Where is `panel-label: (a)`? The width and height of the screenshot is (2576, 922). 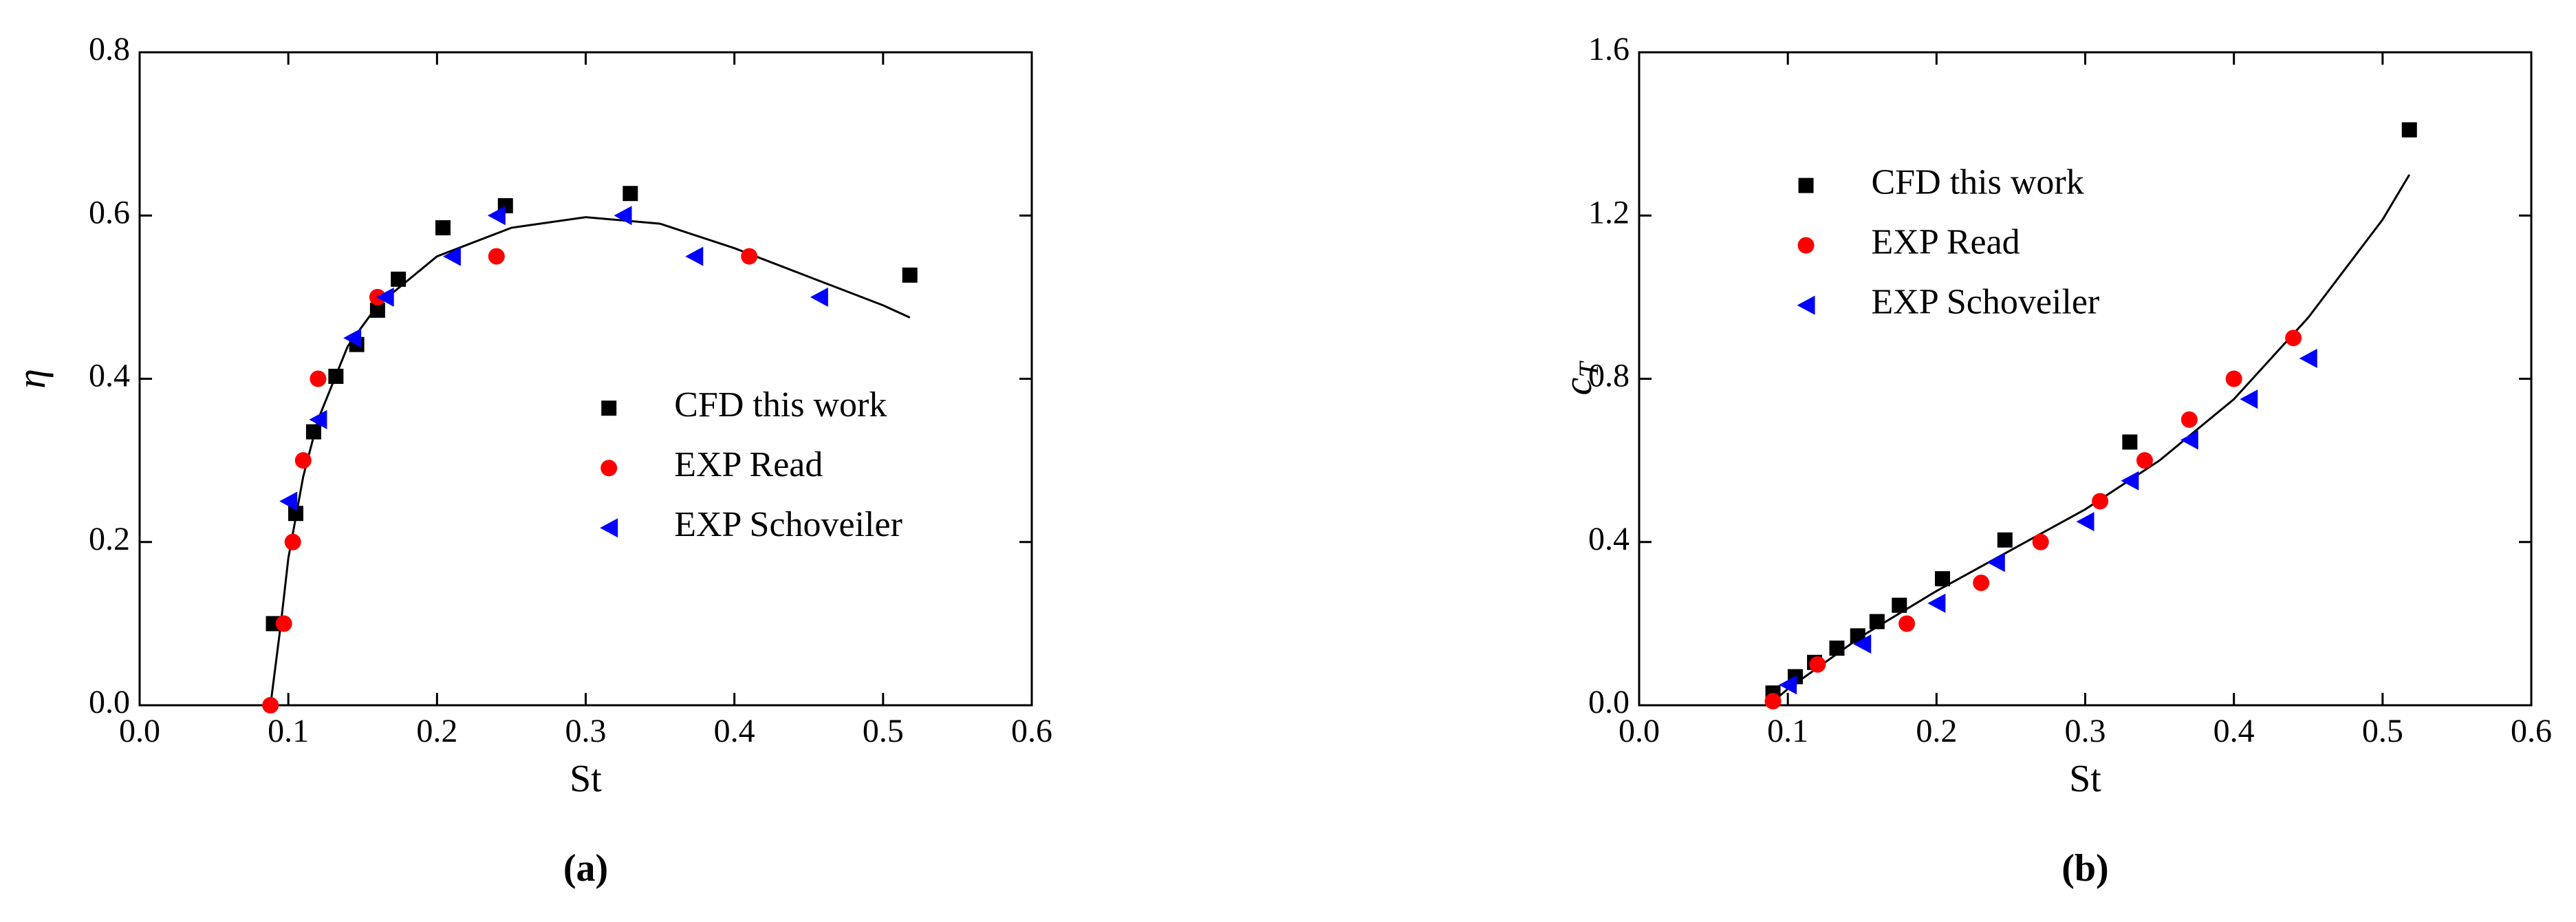 panel-label: (a) is located at coordinates (585, 869).